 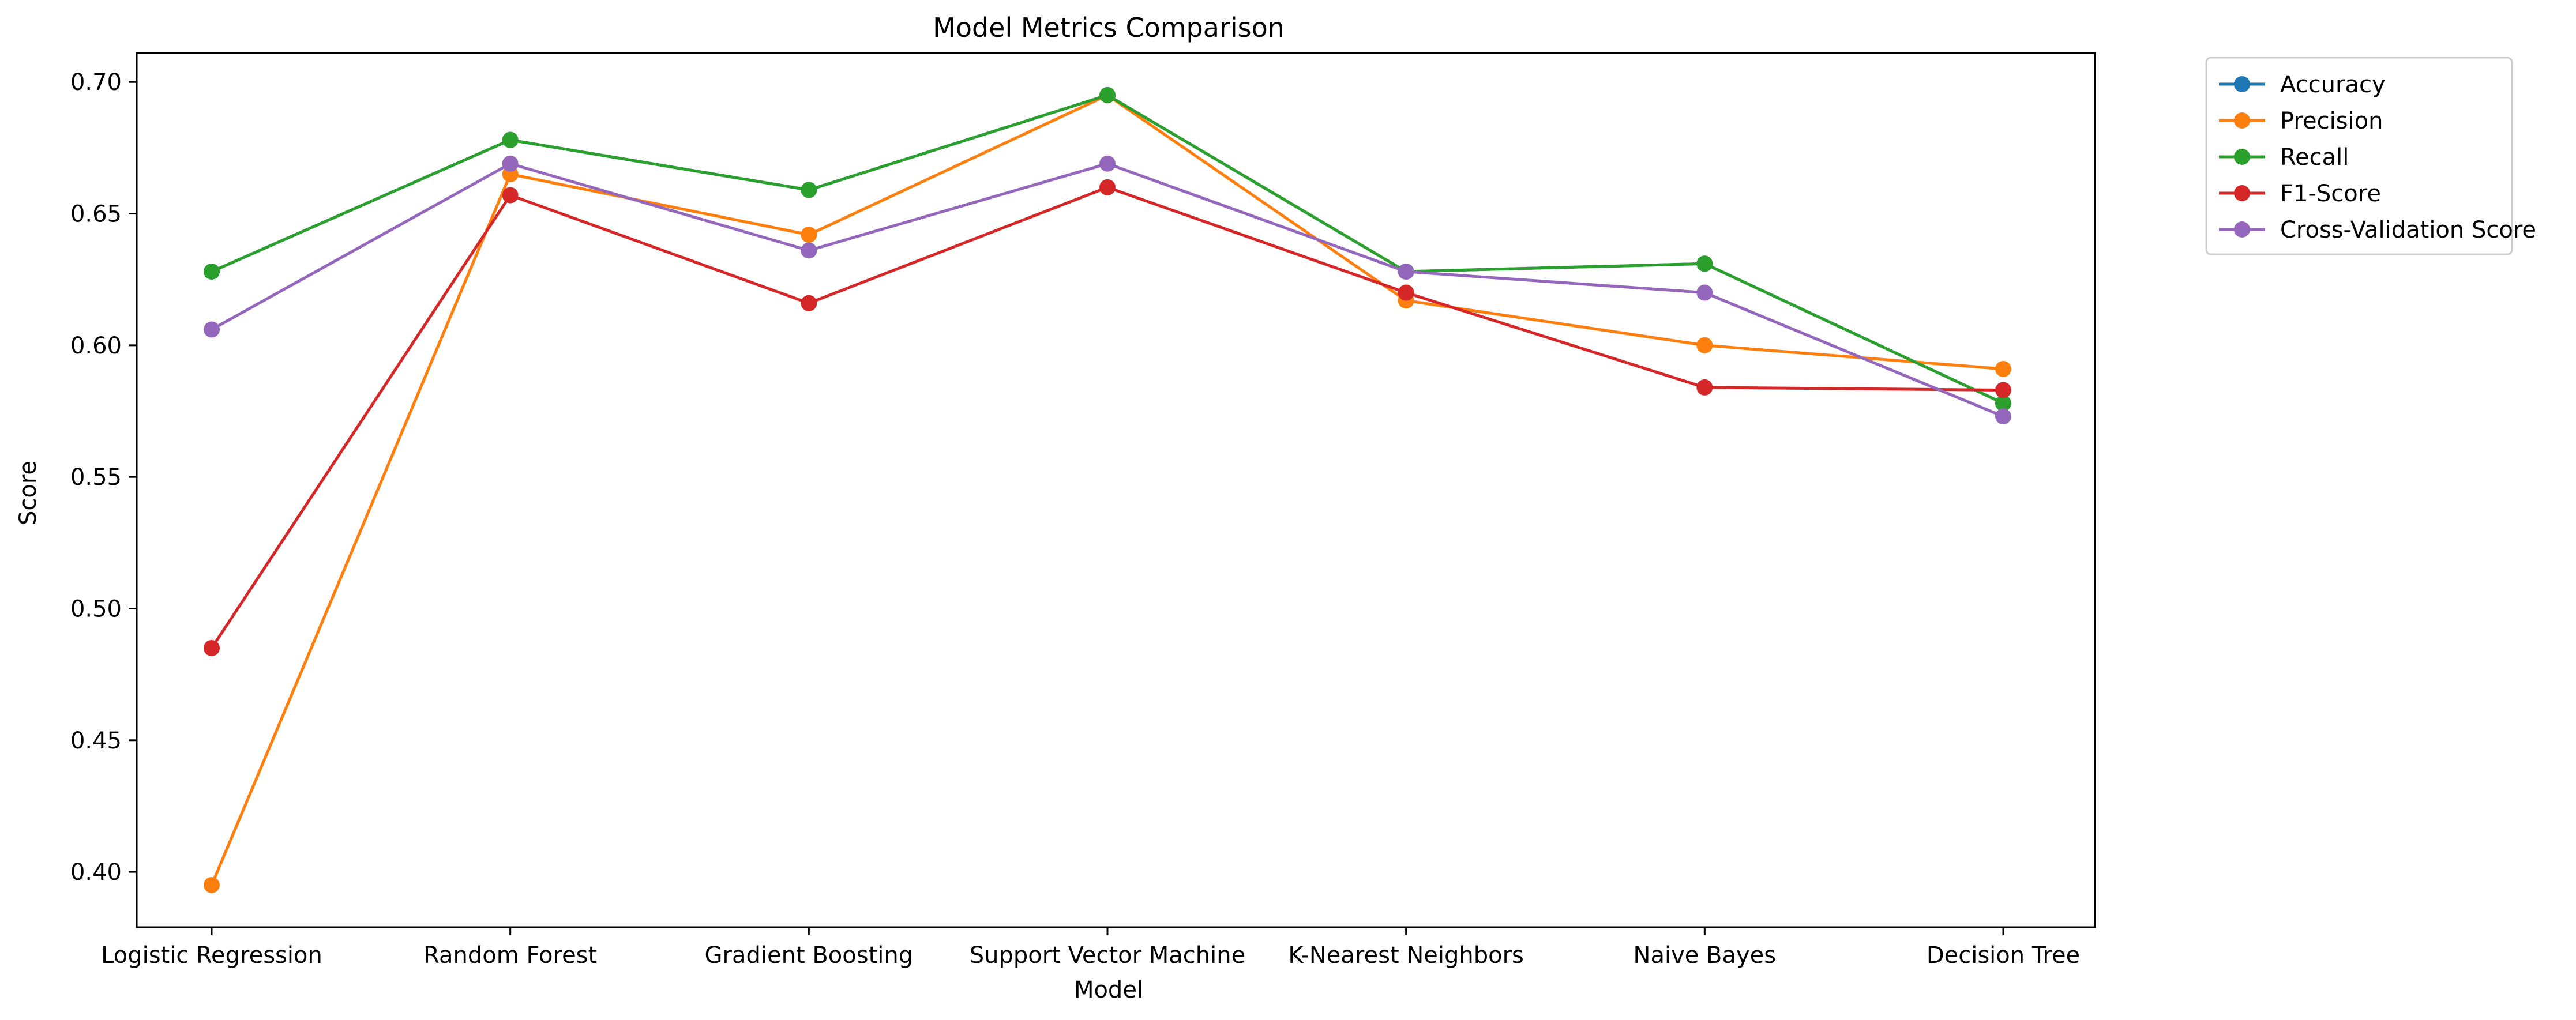 What do you see at coordinates (96, 82) in the screenshot?
I see `y-tick-label: 0.70` at bounding box center [96, 82].